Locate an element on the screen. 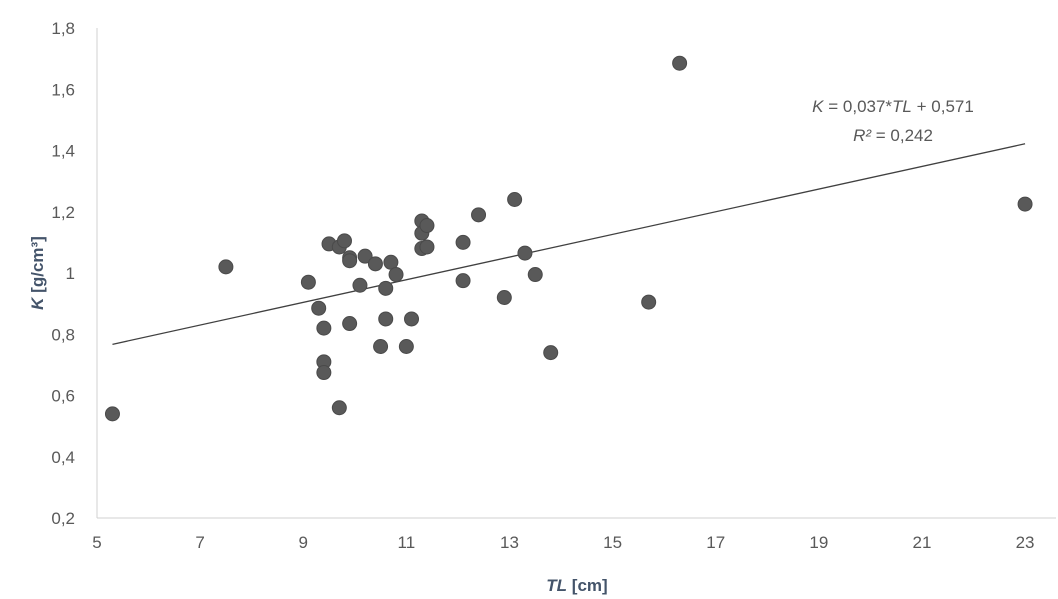  y-tick-label: 1,8 is located at coordinates (63, 28).